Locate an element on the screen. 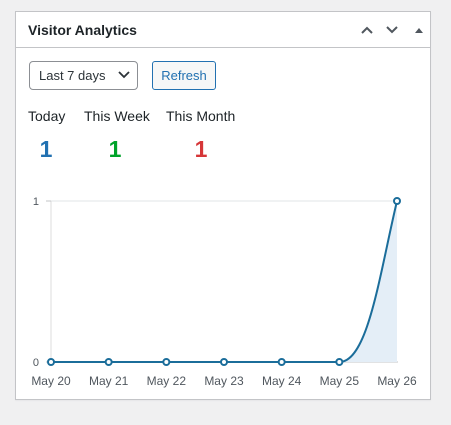 The image size is (451, 425). stat-label: This Week is located at coordinates (117, 116).